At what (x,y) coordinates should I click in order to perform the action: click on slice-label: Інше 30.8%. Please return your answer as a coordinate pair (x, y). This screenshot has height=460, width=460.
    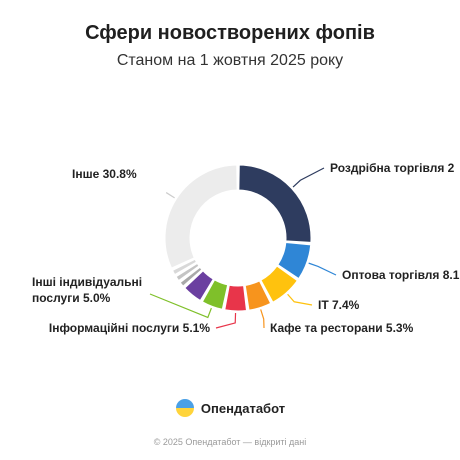
    Looking at the image, I should click on (104, 174).